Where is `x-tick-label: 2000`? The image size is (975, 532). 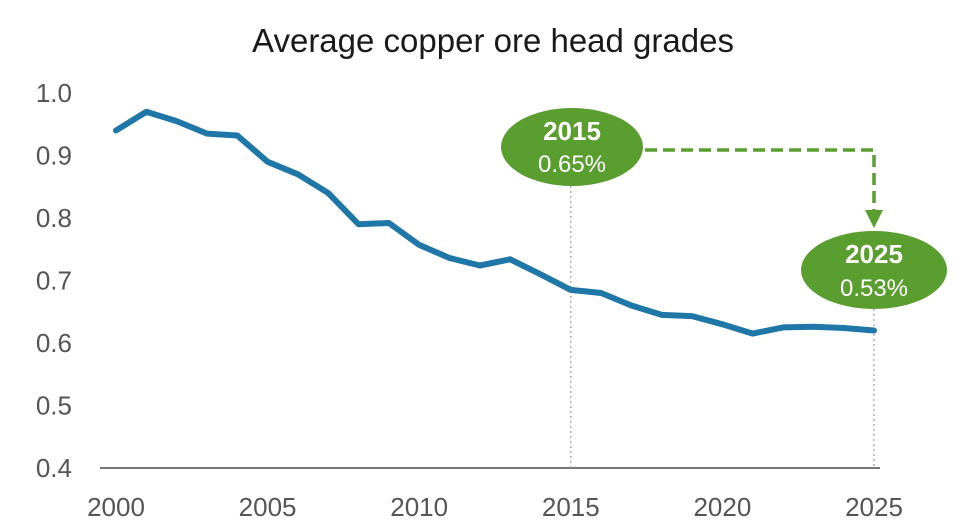
x-tick-label: 2000 is located at coordinates (116, 507).